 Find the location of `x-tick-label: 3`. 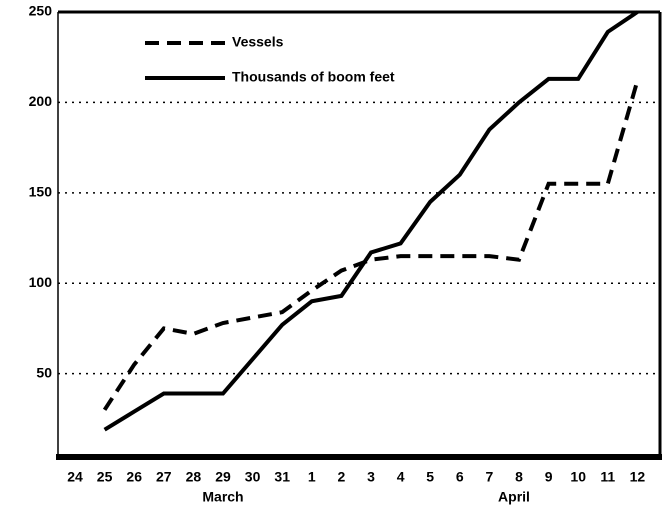

x-tick-label: 3 is located at coordinates (371, 477).